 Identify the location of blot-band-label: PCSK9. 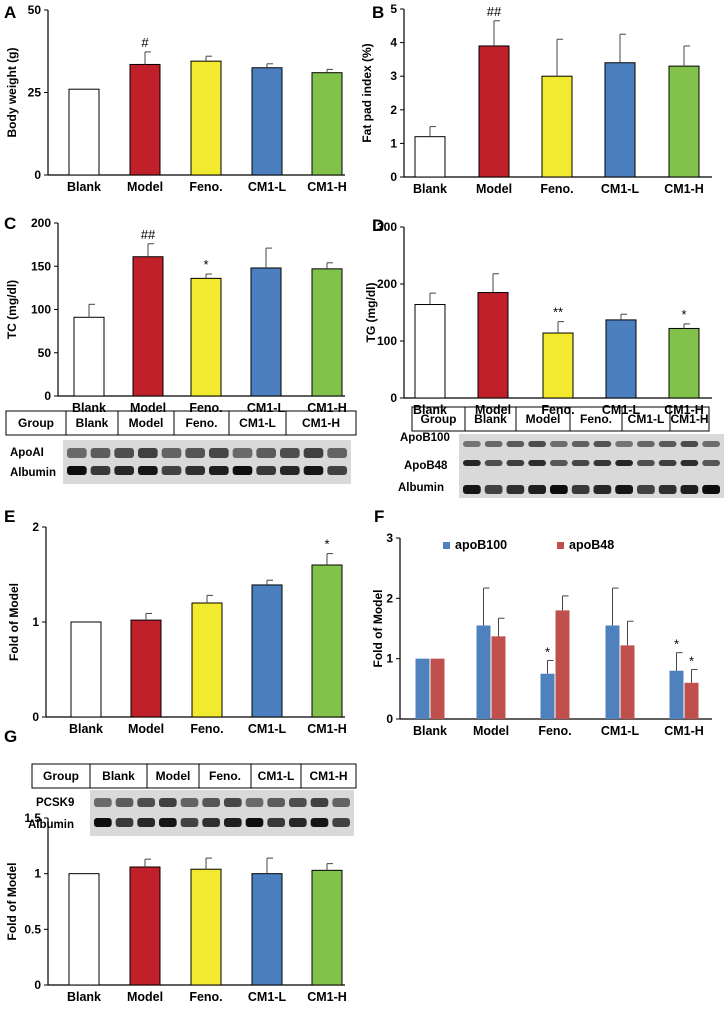
(55, 803).